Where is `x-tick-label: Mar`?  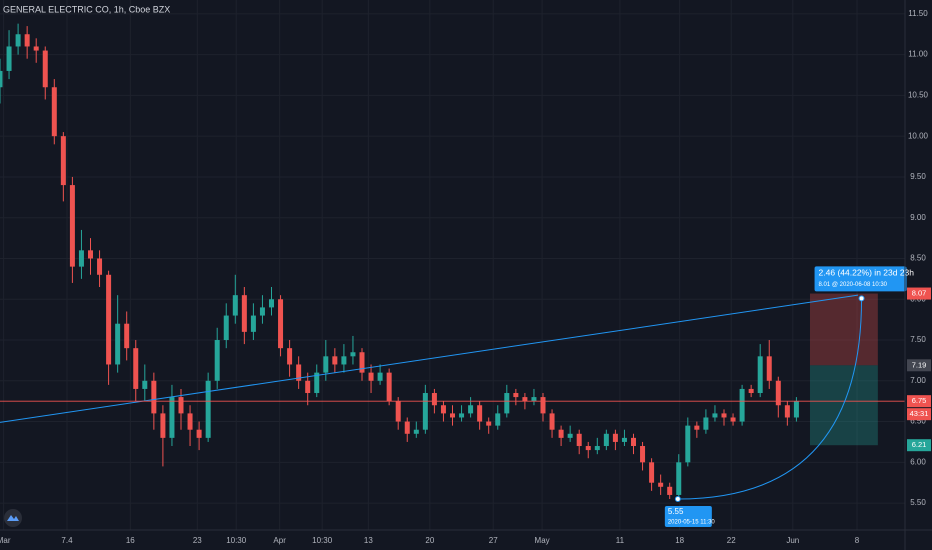
x-tick-label: Mar is located at coordinates (5, 540).